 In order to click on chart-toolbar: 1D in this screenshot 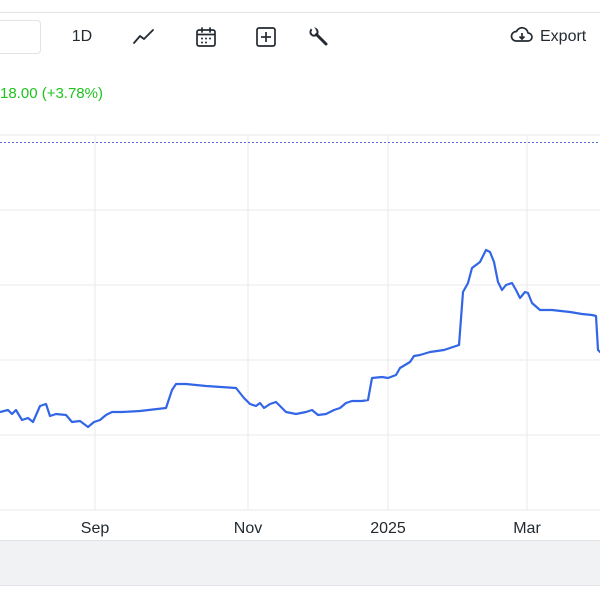, I will do `click(300, 37)`.